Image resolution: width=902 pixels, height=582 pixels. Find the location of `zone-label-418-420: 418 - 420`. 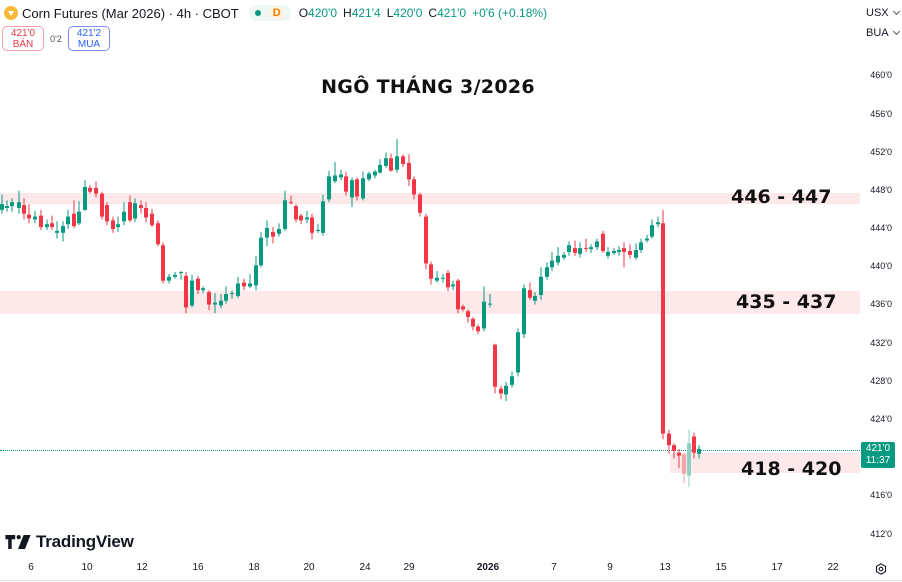

zone-label-418-420: 418 - 420 is located at coordinates (791, 469).